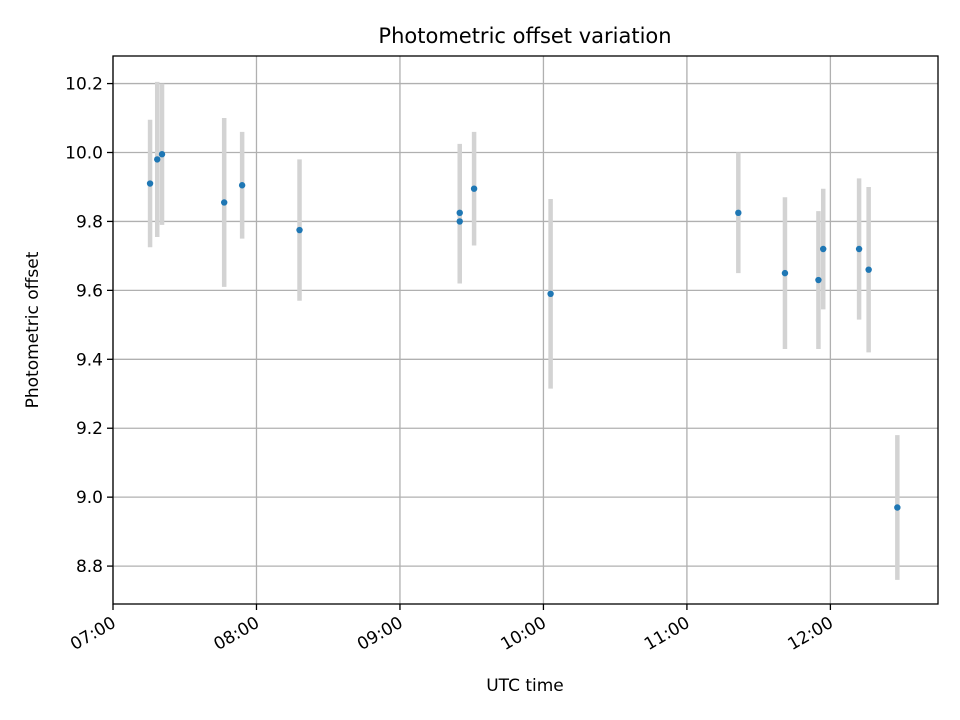 Image resolution: width=960 pixels, height=720 pixels. What do you see at coordinates (89, 429) in the screenshot?
I see `y-tick-label: 9.2` at bounding box center [89, 429].